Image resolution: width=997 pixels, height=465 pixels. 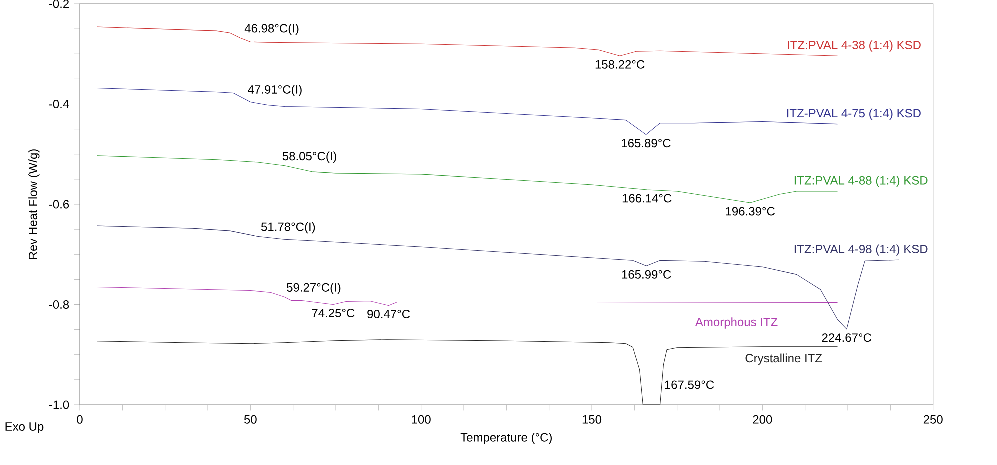 What do you see at coordinates (847, 338) in the screenshot?
I see `annotation: 224.67°C` at bounding box center [847, 338].